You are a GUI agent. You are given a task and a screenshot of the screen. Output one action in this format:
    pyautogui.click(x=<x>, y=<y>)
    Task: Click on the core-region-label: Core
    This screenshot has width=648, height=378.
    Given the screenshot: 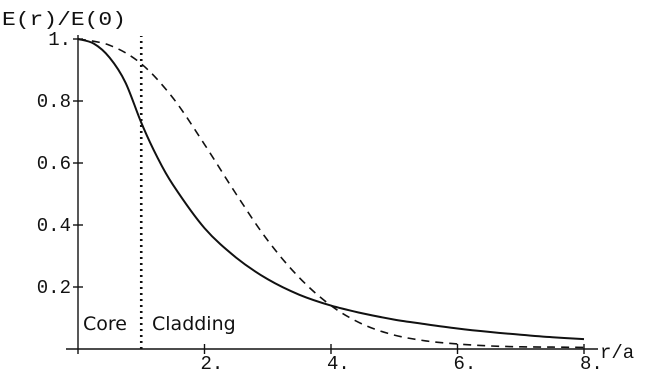 What is the action you would take?
    pyautogui.click(x=105, y=324)
    